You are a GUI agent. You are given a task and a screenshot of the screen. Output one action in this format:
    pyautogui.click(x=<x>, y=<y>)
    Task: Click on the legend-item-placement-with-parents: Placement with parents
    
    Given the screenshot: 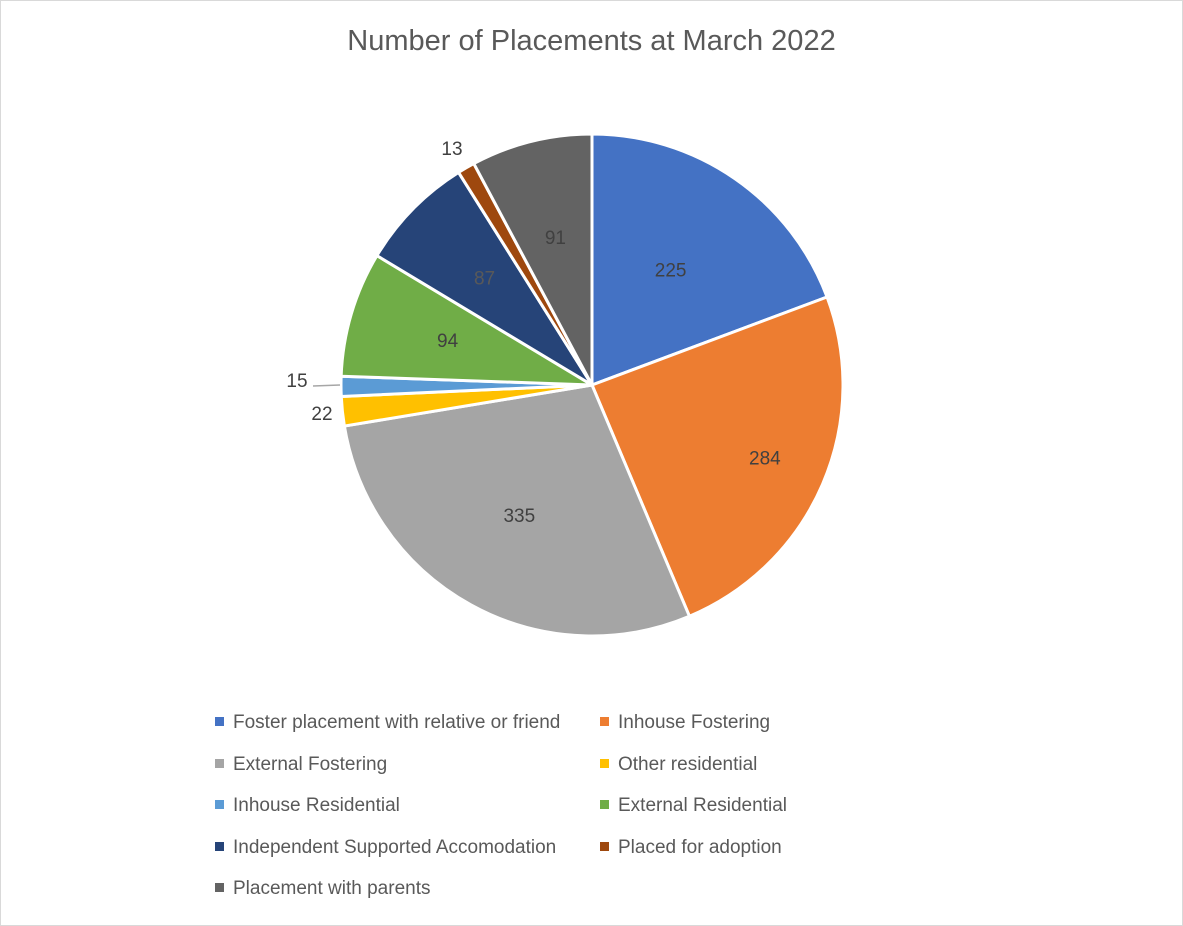 What is the action you would take?
    pyautogui.click(x=323, y=889)
    